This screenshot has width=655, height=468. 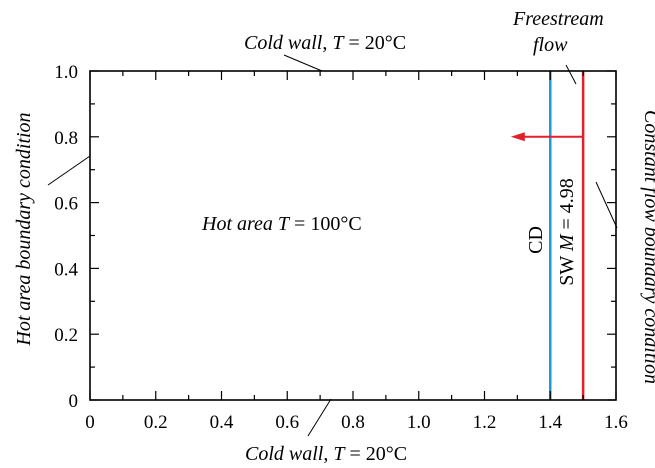 I want to click on y-tick-label: 0.6, so click(x=66, y=204).